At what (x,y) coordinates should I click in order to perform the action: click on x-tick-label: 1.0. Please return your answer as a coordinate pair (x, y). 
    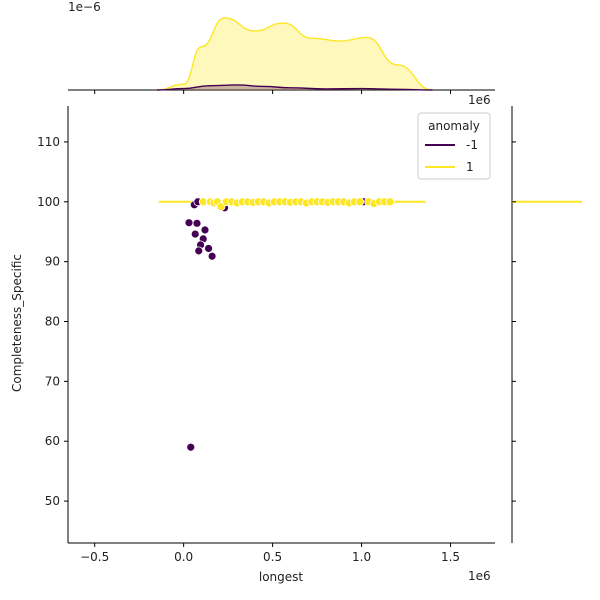
    Looking at the image, I should click on (361, 557).